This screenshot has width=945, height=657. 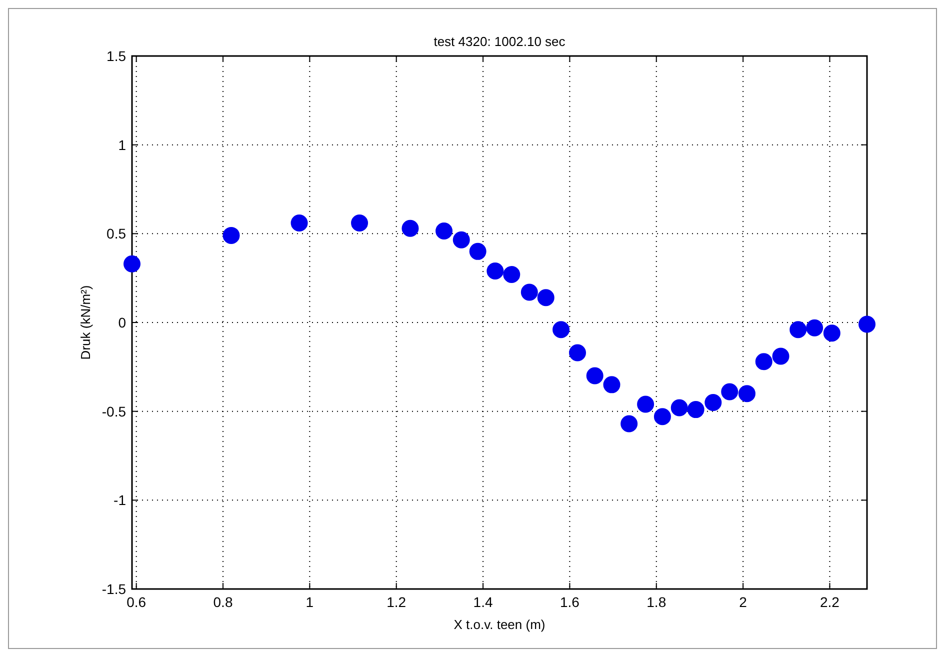 What do you see at coordinates (85, 322) in the screenshot?
I see `y-axis-title: Druk (kN/m²)` at bounding box center [85, 322].